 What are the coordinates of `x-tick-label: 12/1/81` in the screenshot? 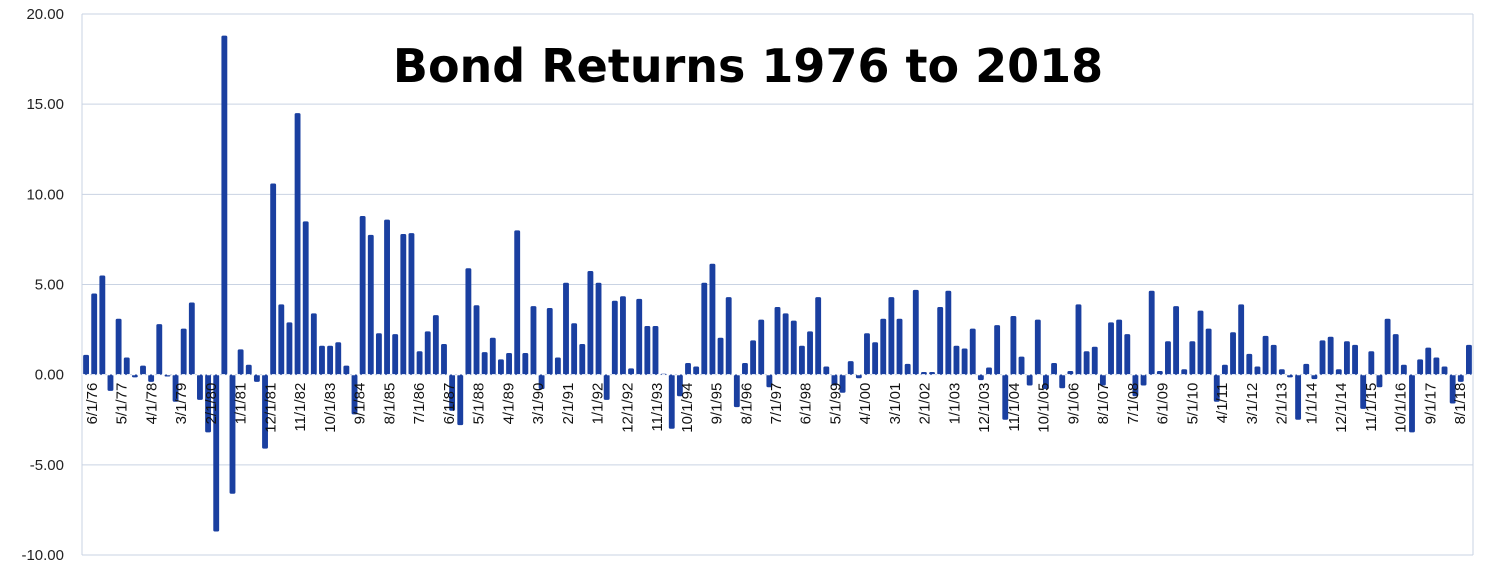 It's located at (270, 408).